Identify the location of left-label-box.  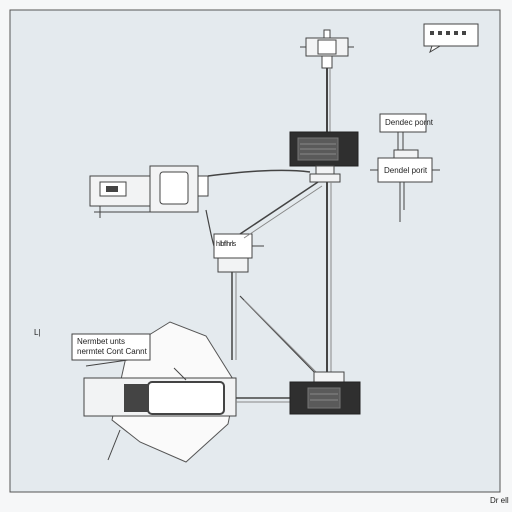
(111, 347).